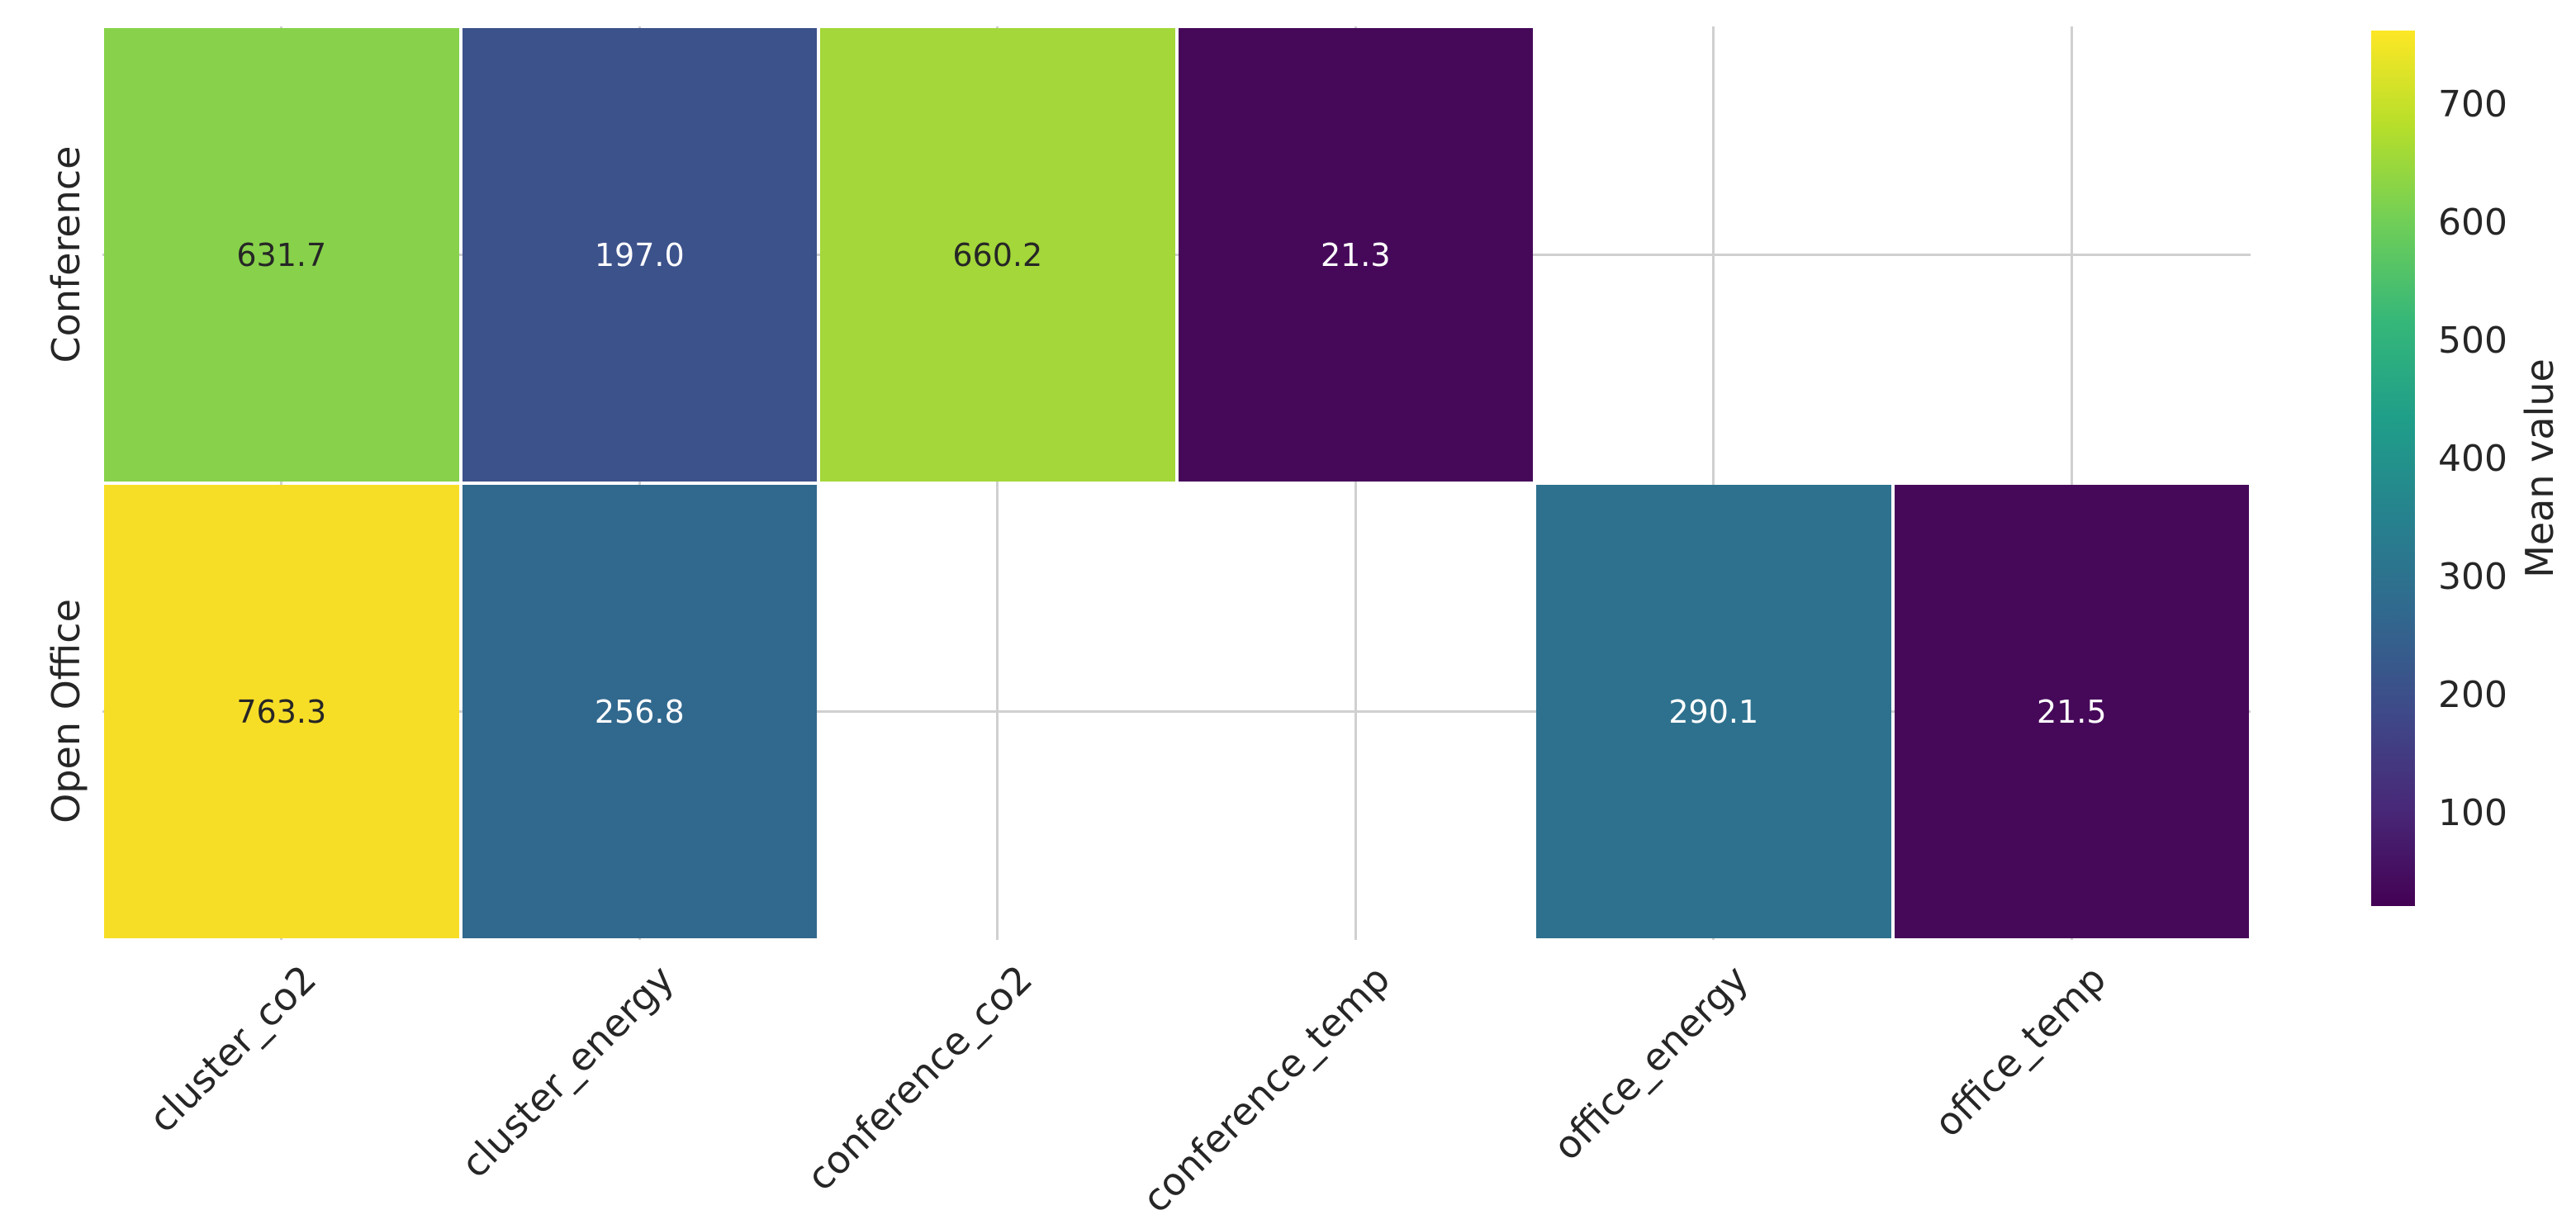 This screenshot has width=2576, height=1210. I want to click on heatmap-cell: 21.5, so click(2071, 711).